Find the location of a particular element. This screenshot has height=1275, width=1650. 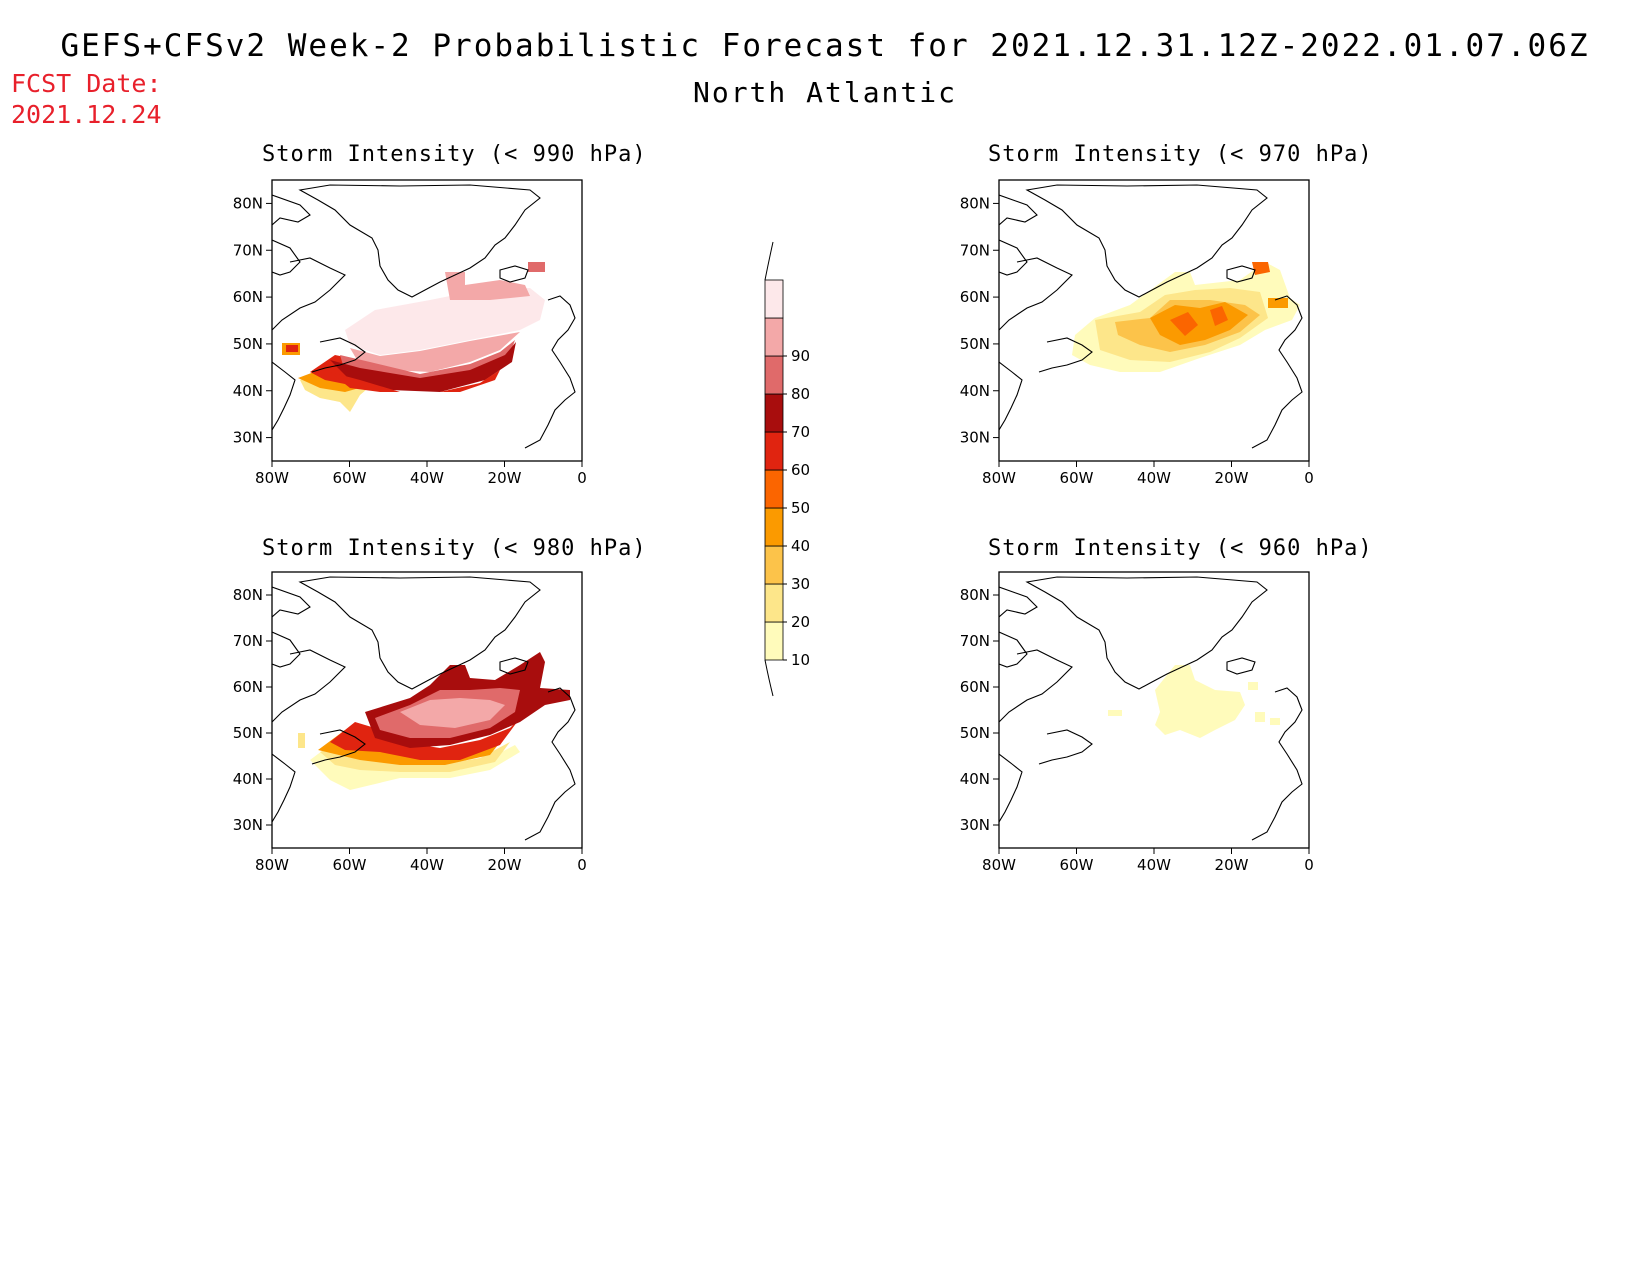

axes-970: 80N 70N 60N 50N 40N 30N 80W 60W 40W 20W 0 is located at coordinates (1137, 340).